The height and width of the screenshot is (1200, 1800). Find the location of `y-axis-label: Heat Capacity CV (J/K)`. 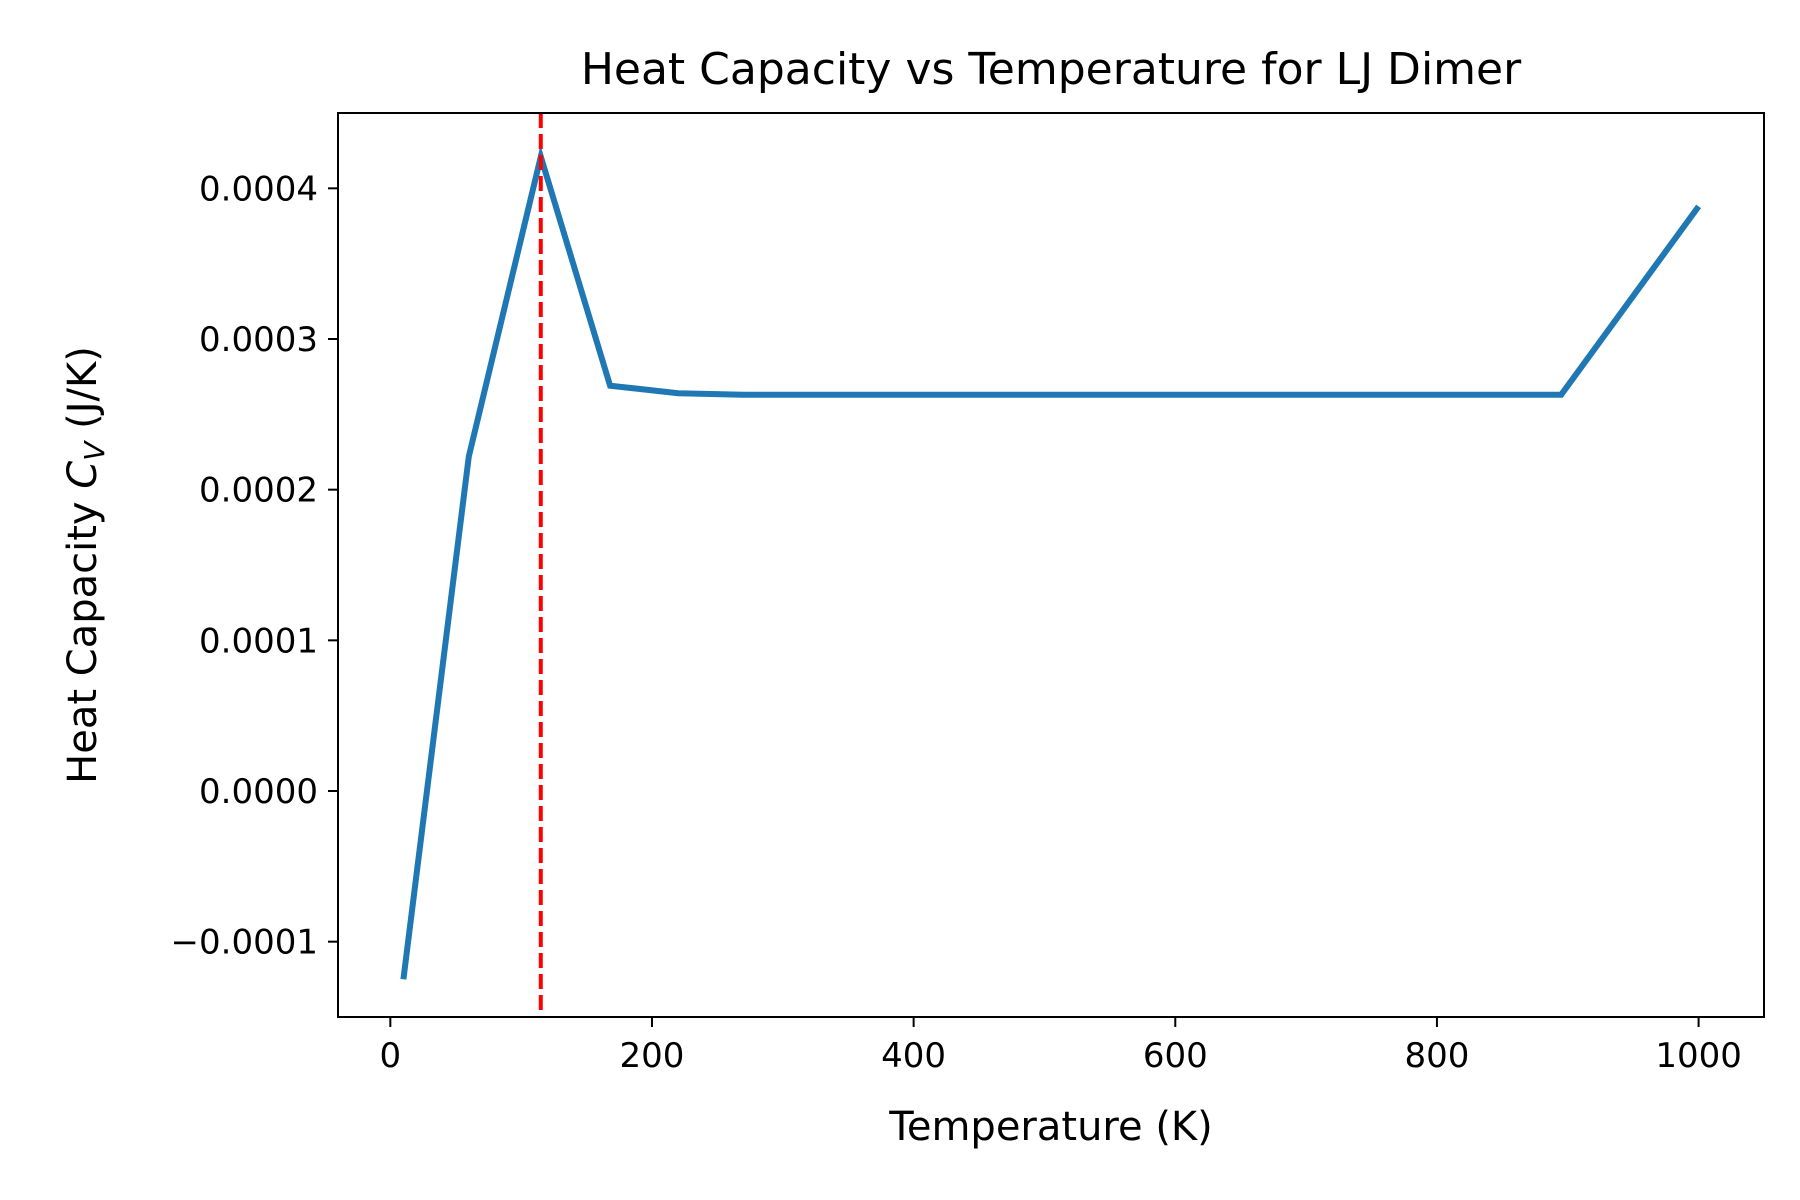

y-axis-label: Heat Capacity CV (J/K) is located at coordinates (85, 565).